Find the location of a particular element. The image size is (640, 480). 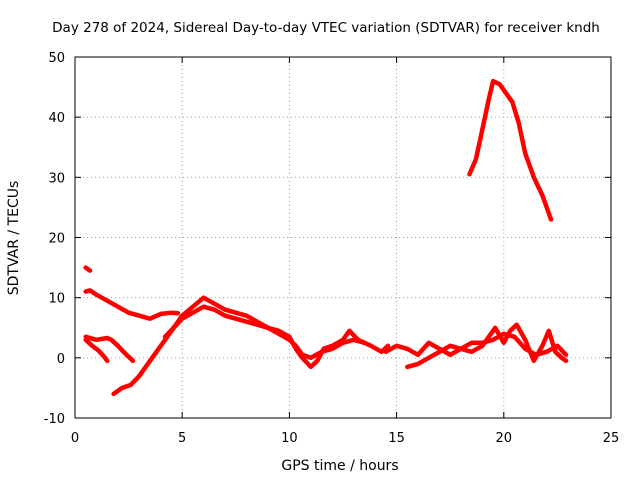

y-tick-label: 50 is located at coordinates (56, 58).